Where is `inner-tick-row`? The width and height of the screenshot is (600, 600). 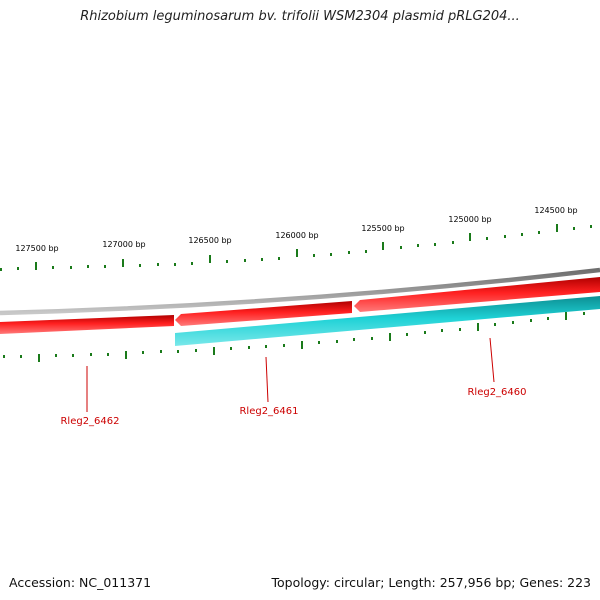
inner-tick-row is located at coordinates (294, 337).